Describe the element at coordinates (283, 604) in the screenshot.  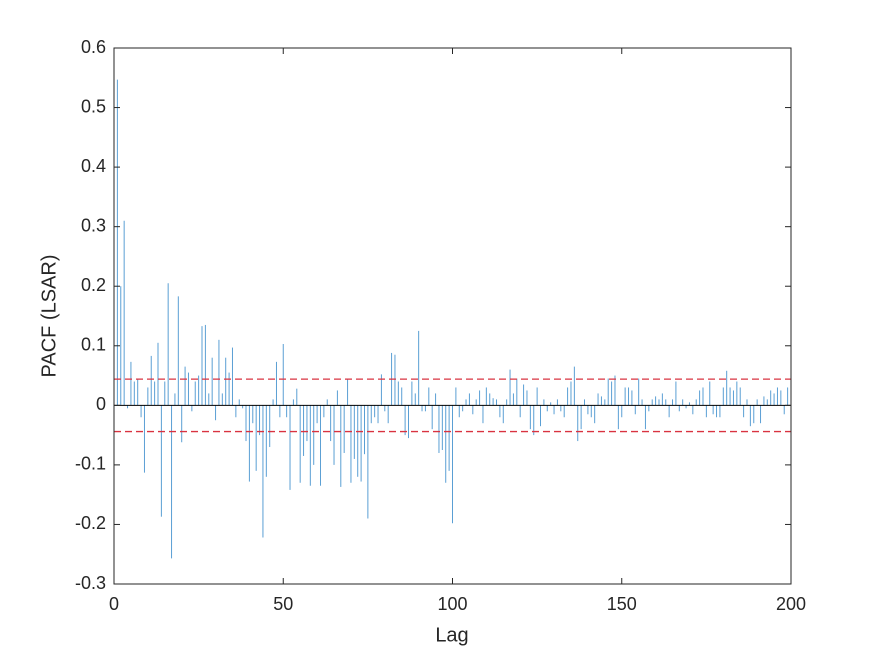
I see `x-tick-label: 50` at that location.